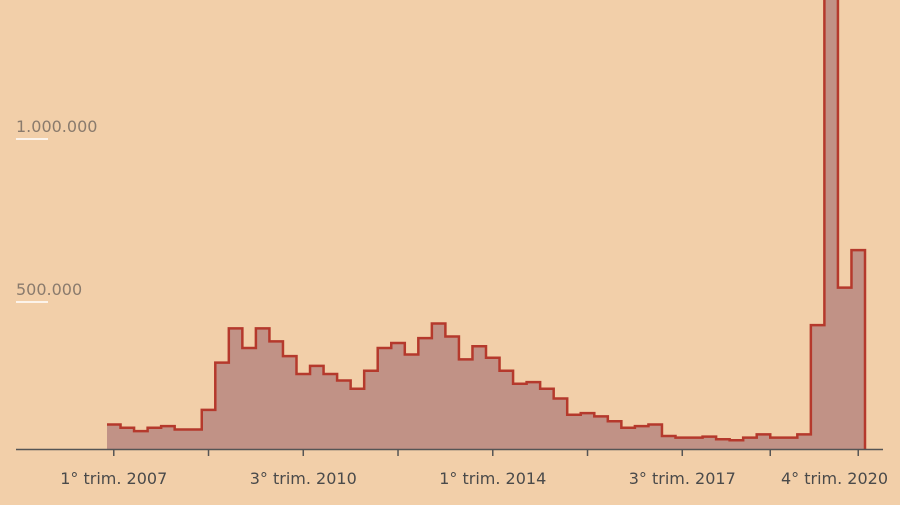 The width and height of the screenshot is (900, 505). I want to click on y-tick-label: 1.000.000, so click(56, 126).